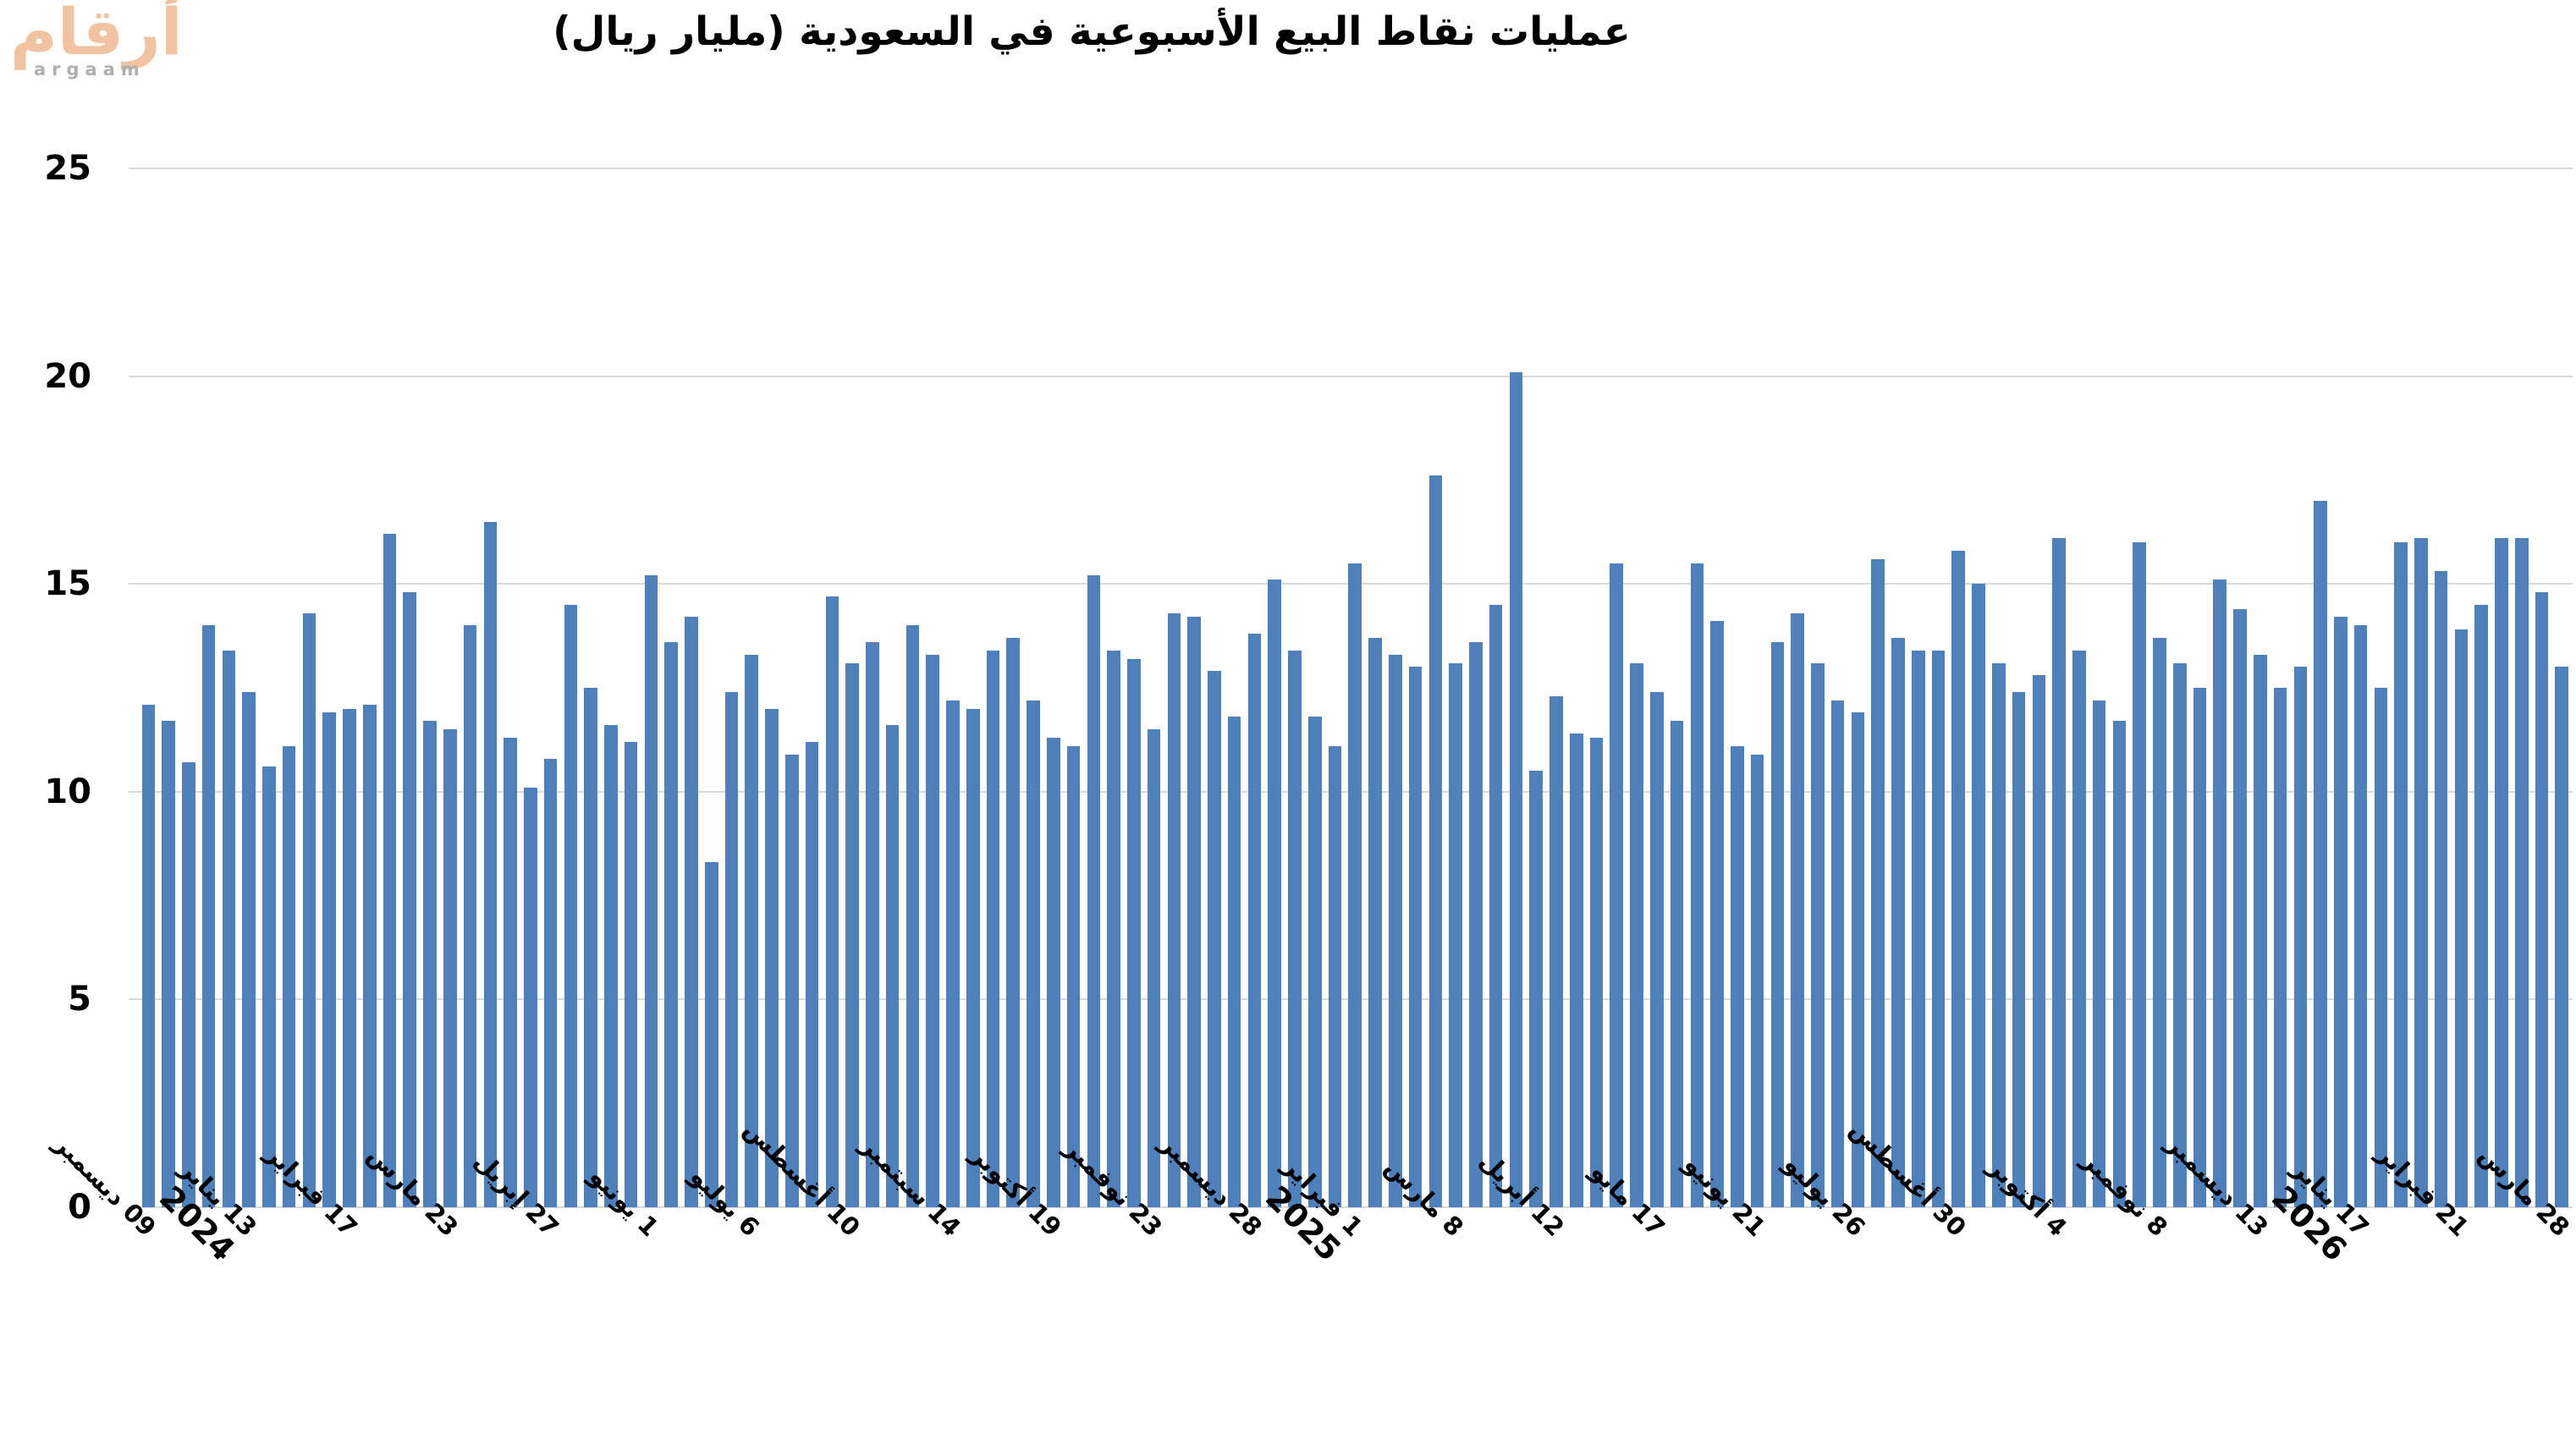  I want to click on x-axis-tick-24: 28 مارس, so click(2448, 1195).